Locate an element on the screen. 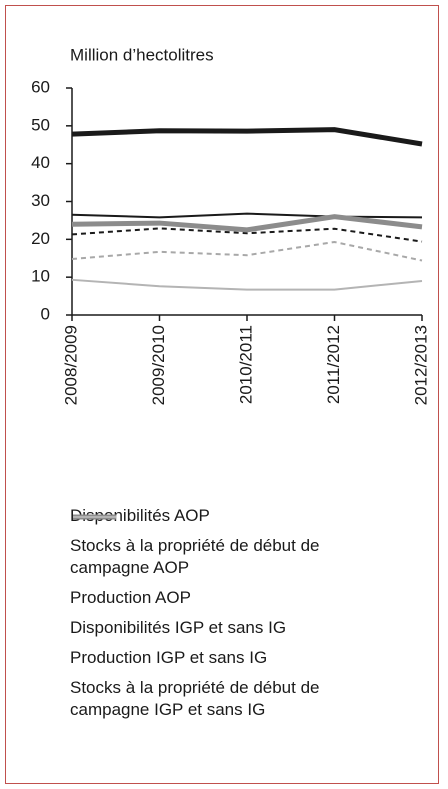  x-tick-label: 2010/2011 is located at coordinates (245, 364).